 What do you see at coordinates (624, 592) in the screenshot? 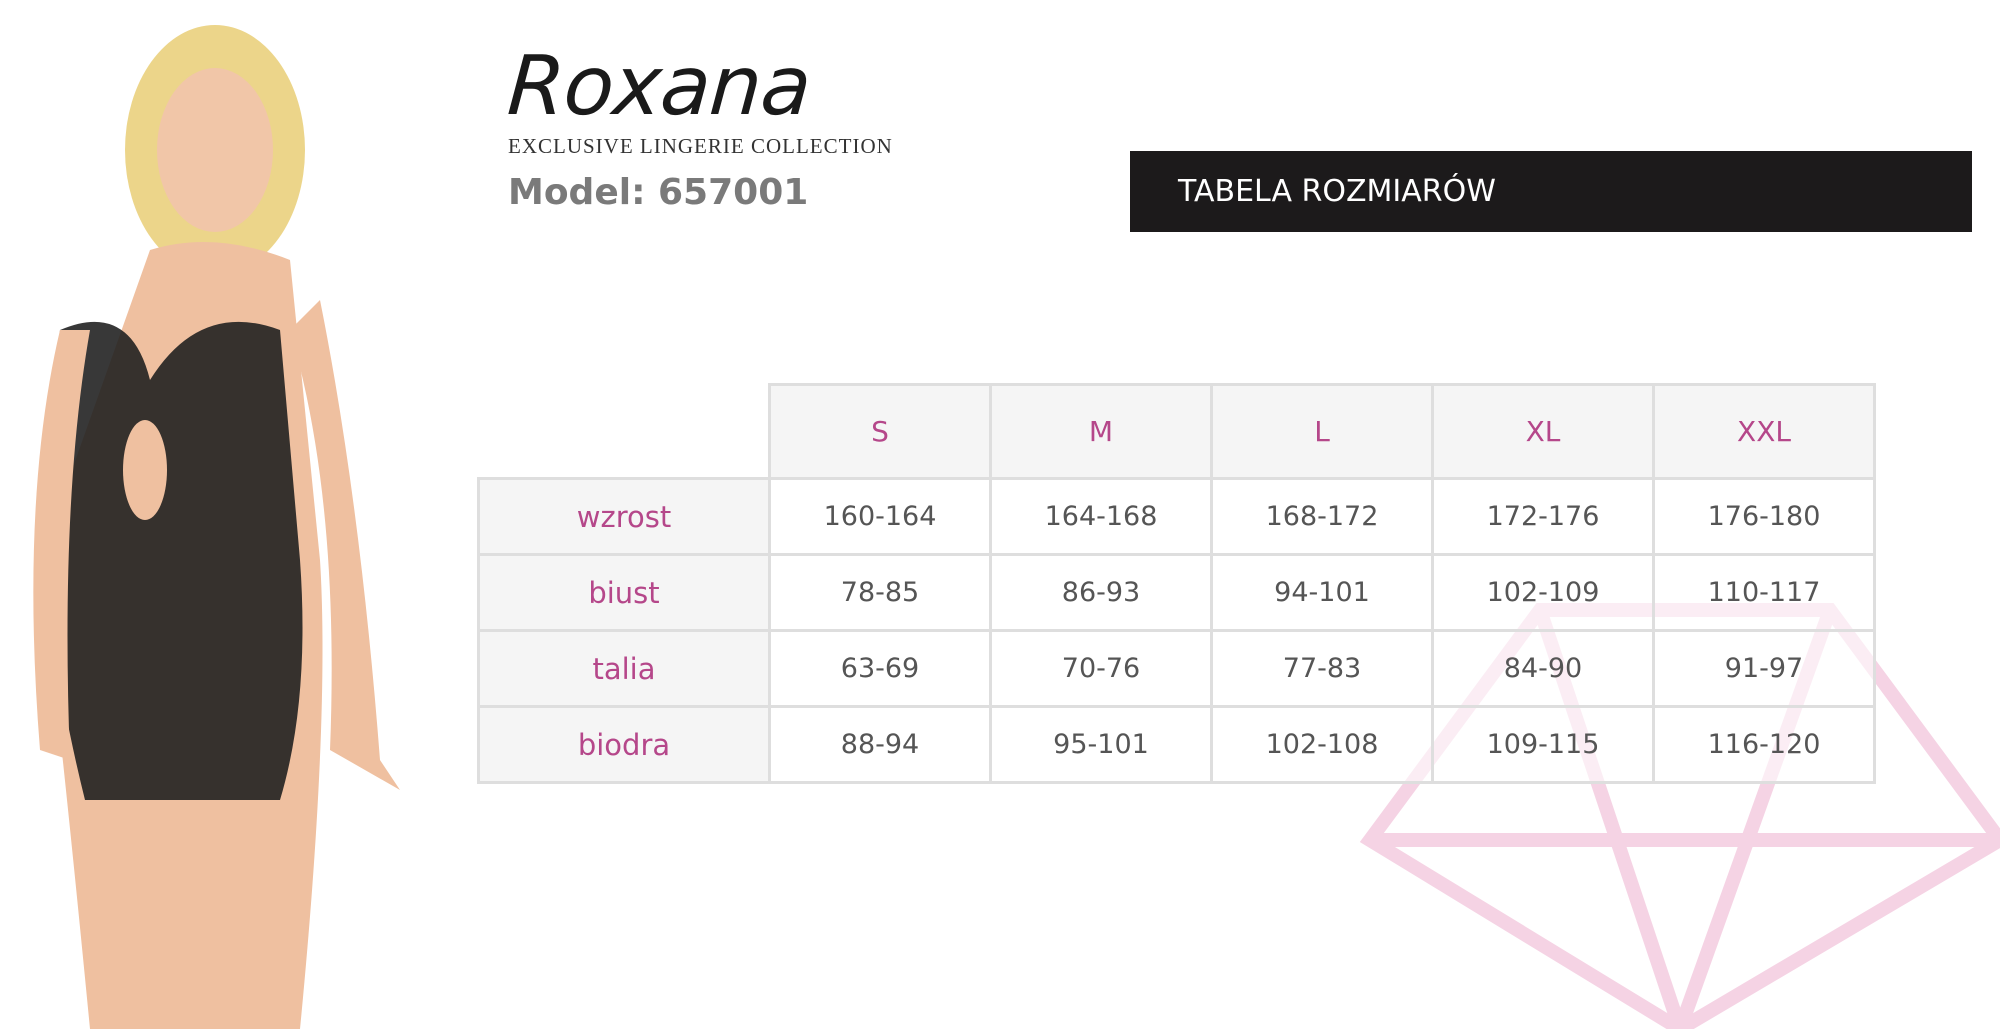
I see `row-label: biust` at bounding box center [624, 592].